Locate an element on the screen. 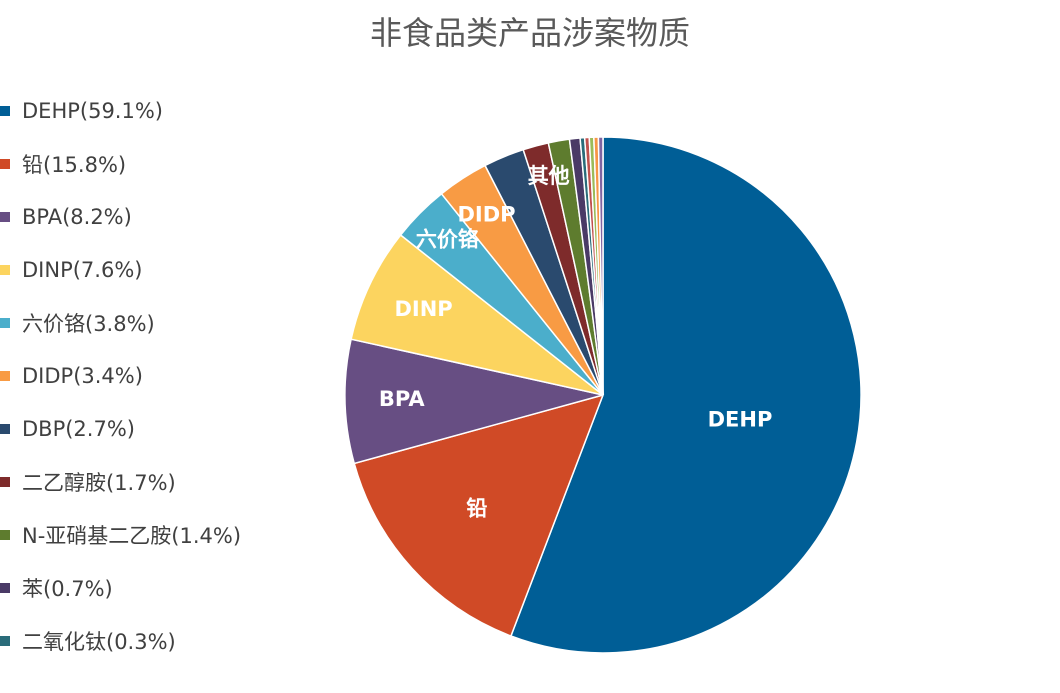  legend-item: DEHP(59.1%) is located at coordinates (120, 110).